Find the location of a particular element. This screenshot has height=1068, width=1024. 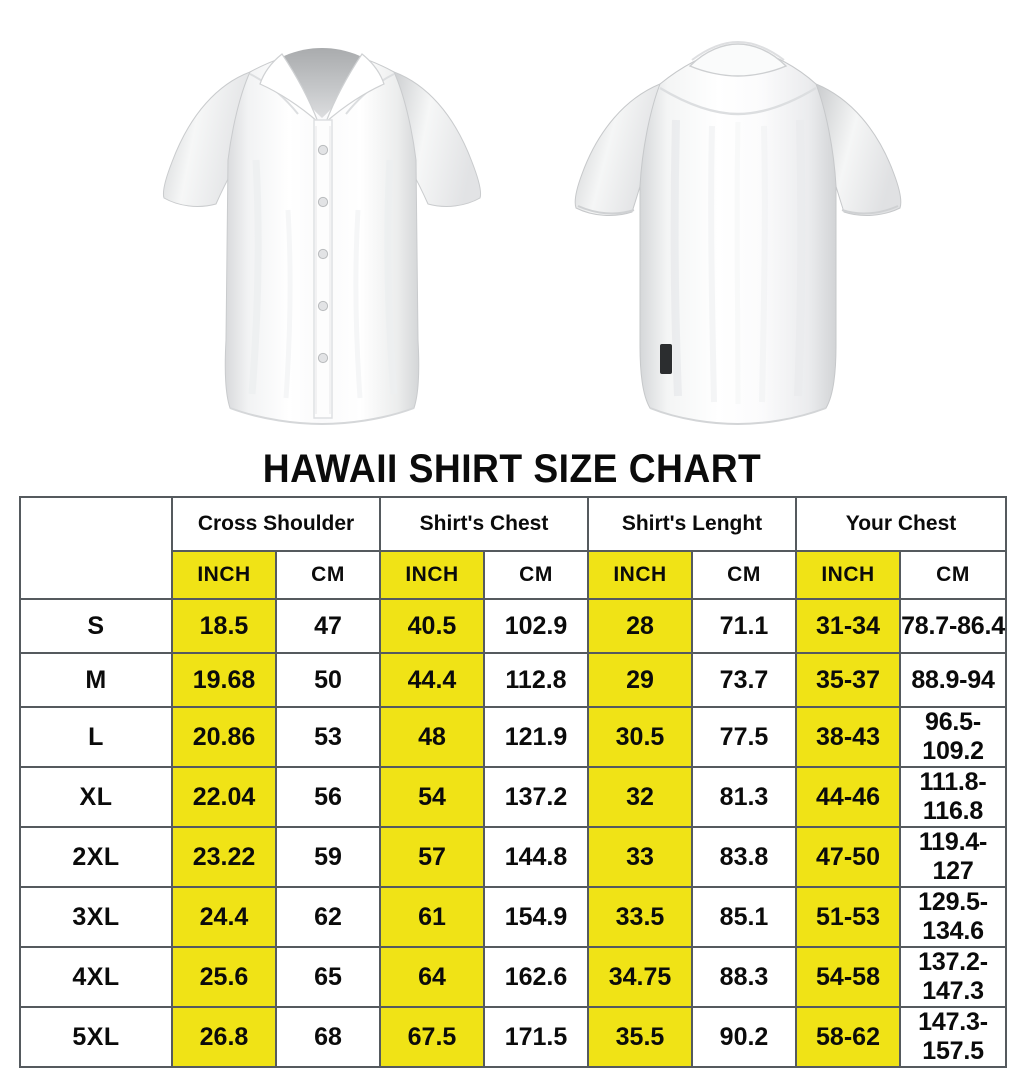

cell-your-chest-inch: 31-34 is located at coordinates (848, 626).